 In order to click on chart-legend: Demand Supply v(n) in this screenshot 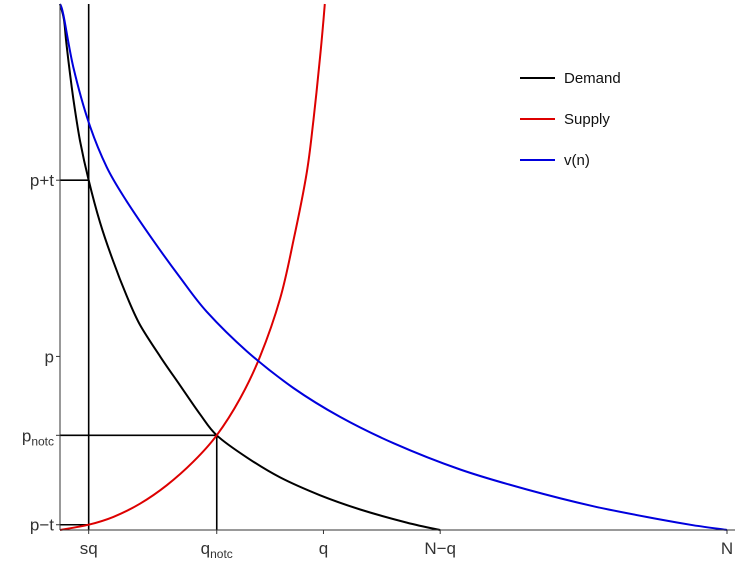, I will do `click(570, 119)`.